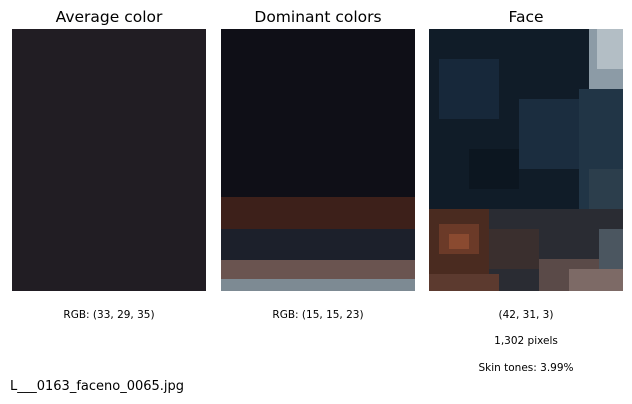  What do you see at coordinates (526, 17) in the screenshot?
I see `face-title: Face` at bounding box center [526, 17].